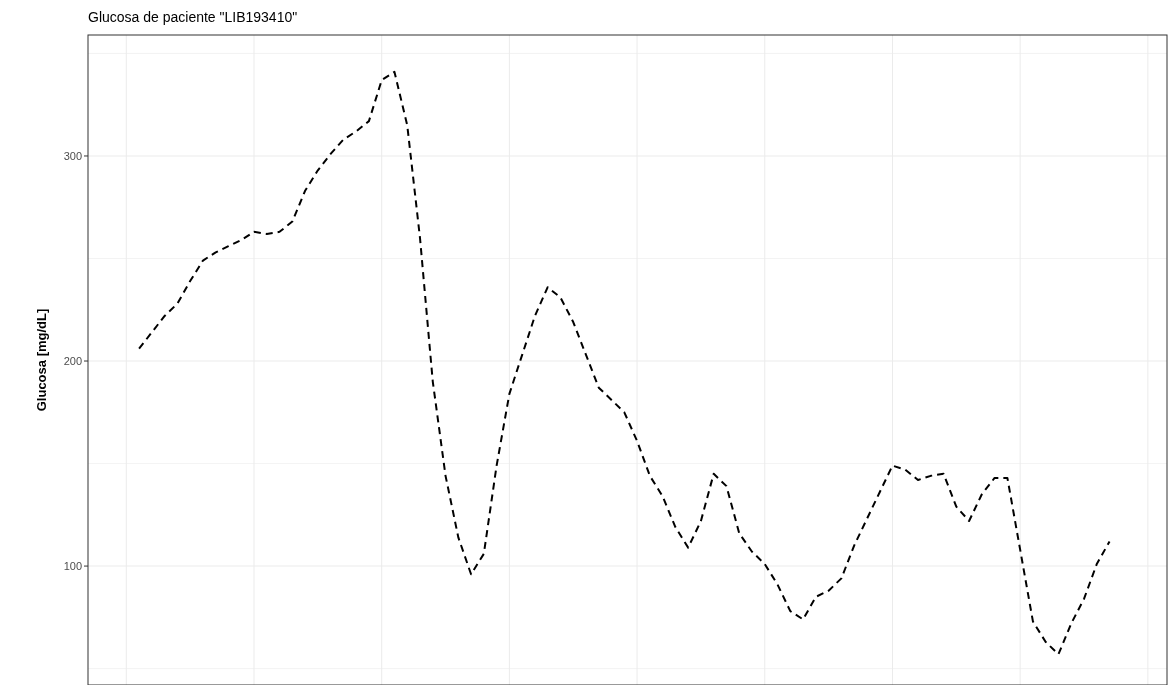  What do you see at coordinates (193, 17) in the screenshot?
I see `chart-title: Glucosa de paciente "LIB193410"` at bounding box center [193, 17].